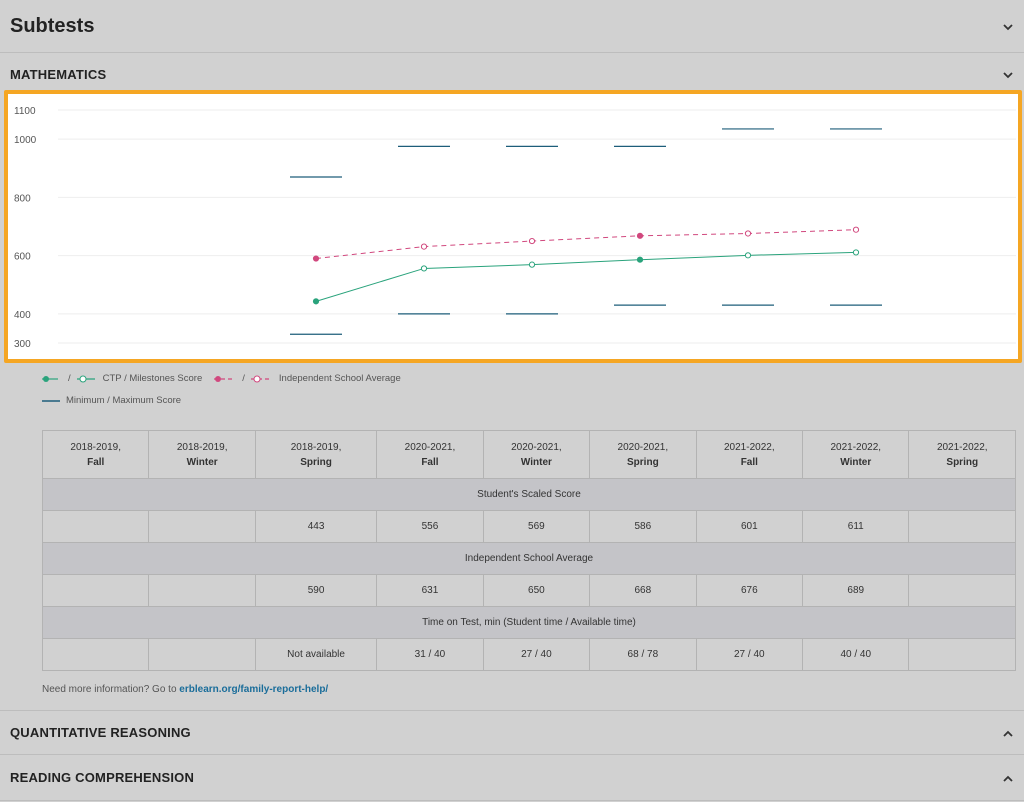  What do you see at coordinates (51, 400) in the screenshot?
I see `range-line-icon` at bounding box center [51, 400].